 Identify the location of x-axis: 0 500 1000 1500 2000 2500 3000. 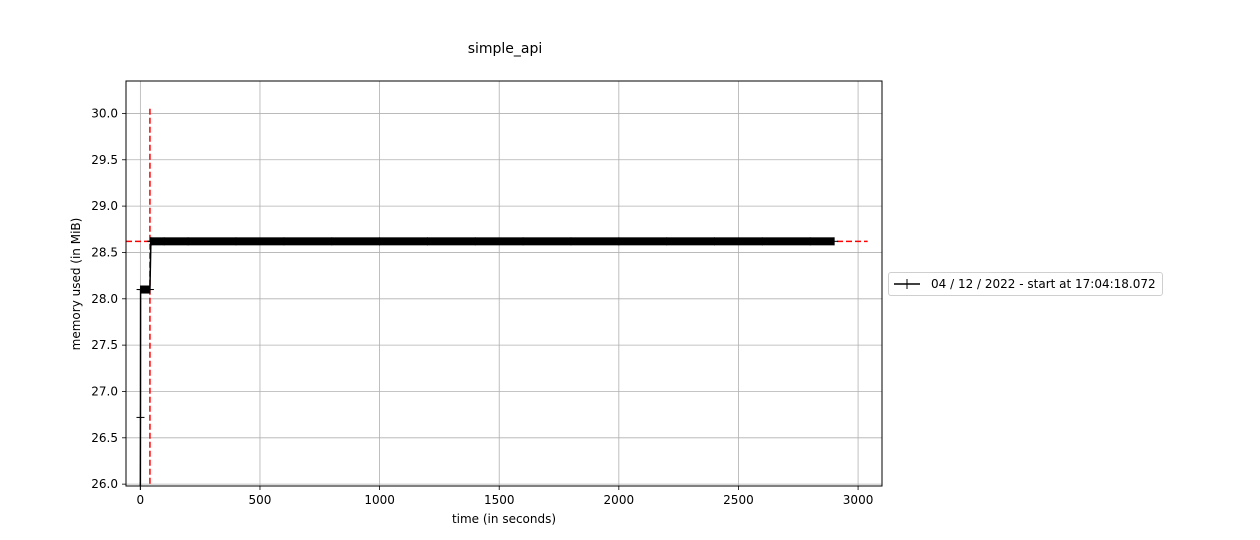
(505, 496).